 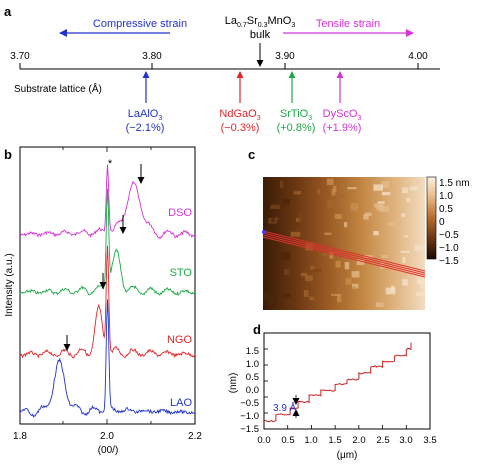 What do you see at coordinates (348, 24) in the screenshot?
I see `tensile-strain-label: Tensile strain` at bounding box center [348, 24].